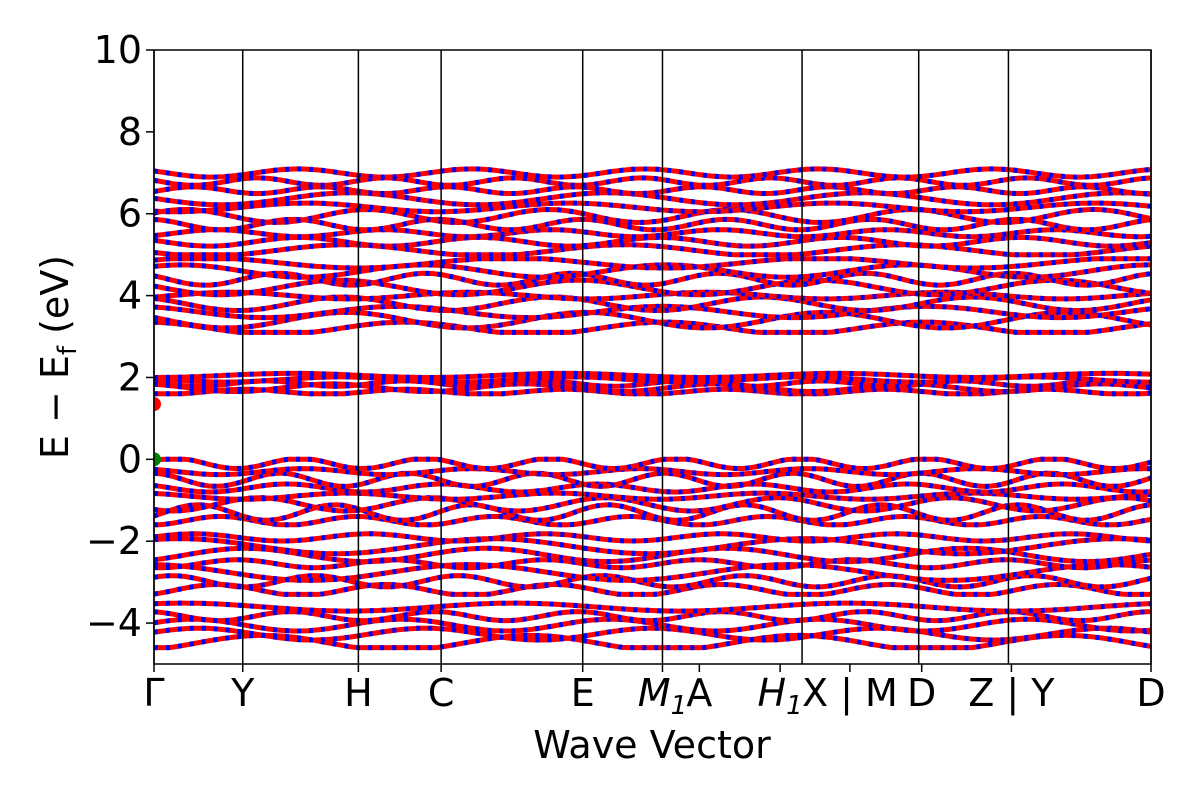  Describe the element at coordinates (130, 214) in the screenshot. I see `y-tick-label: 6` at that location.